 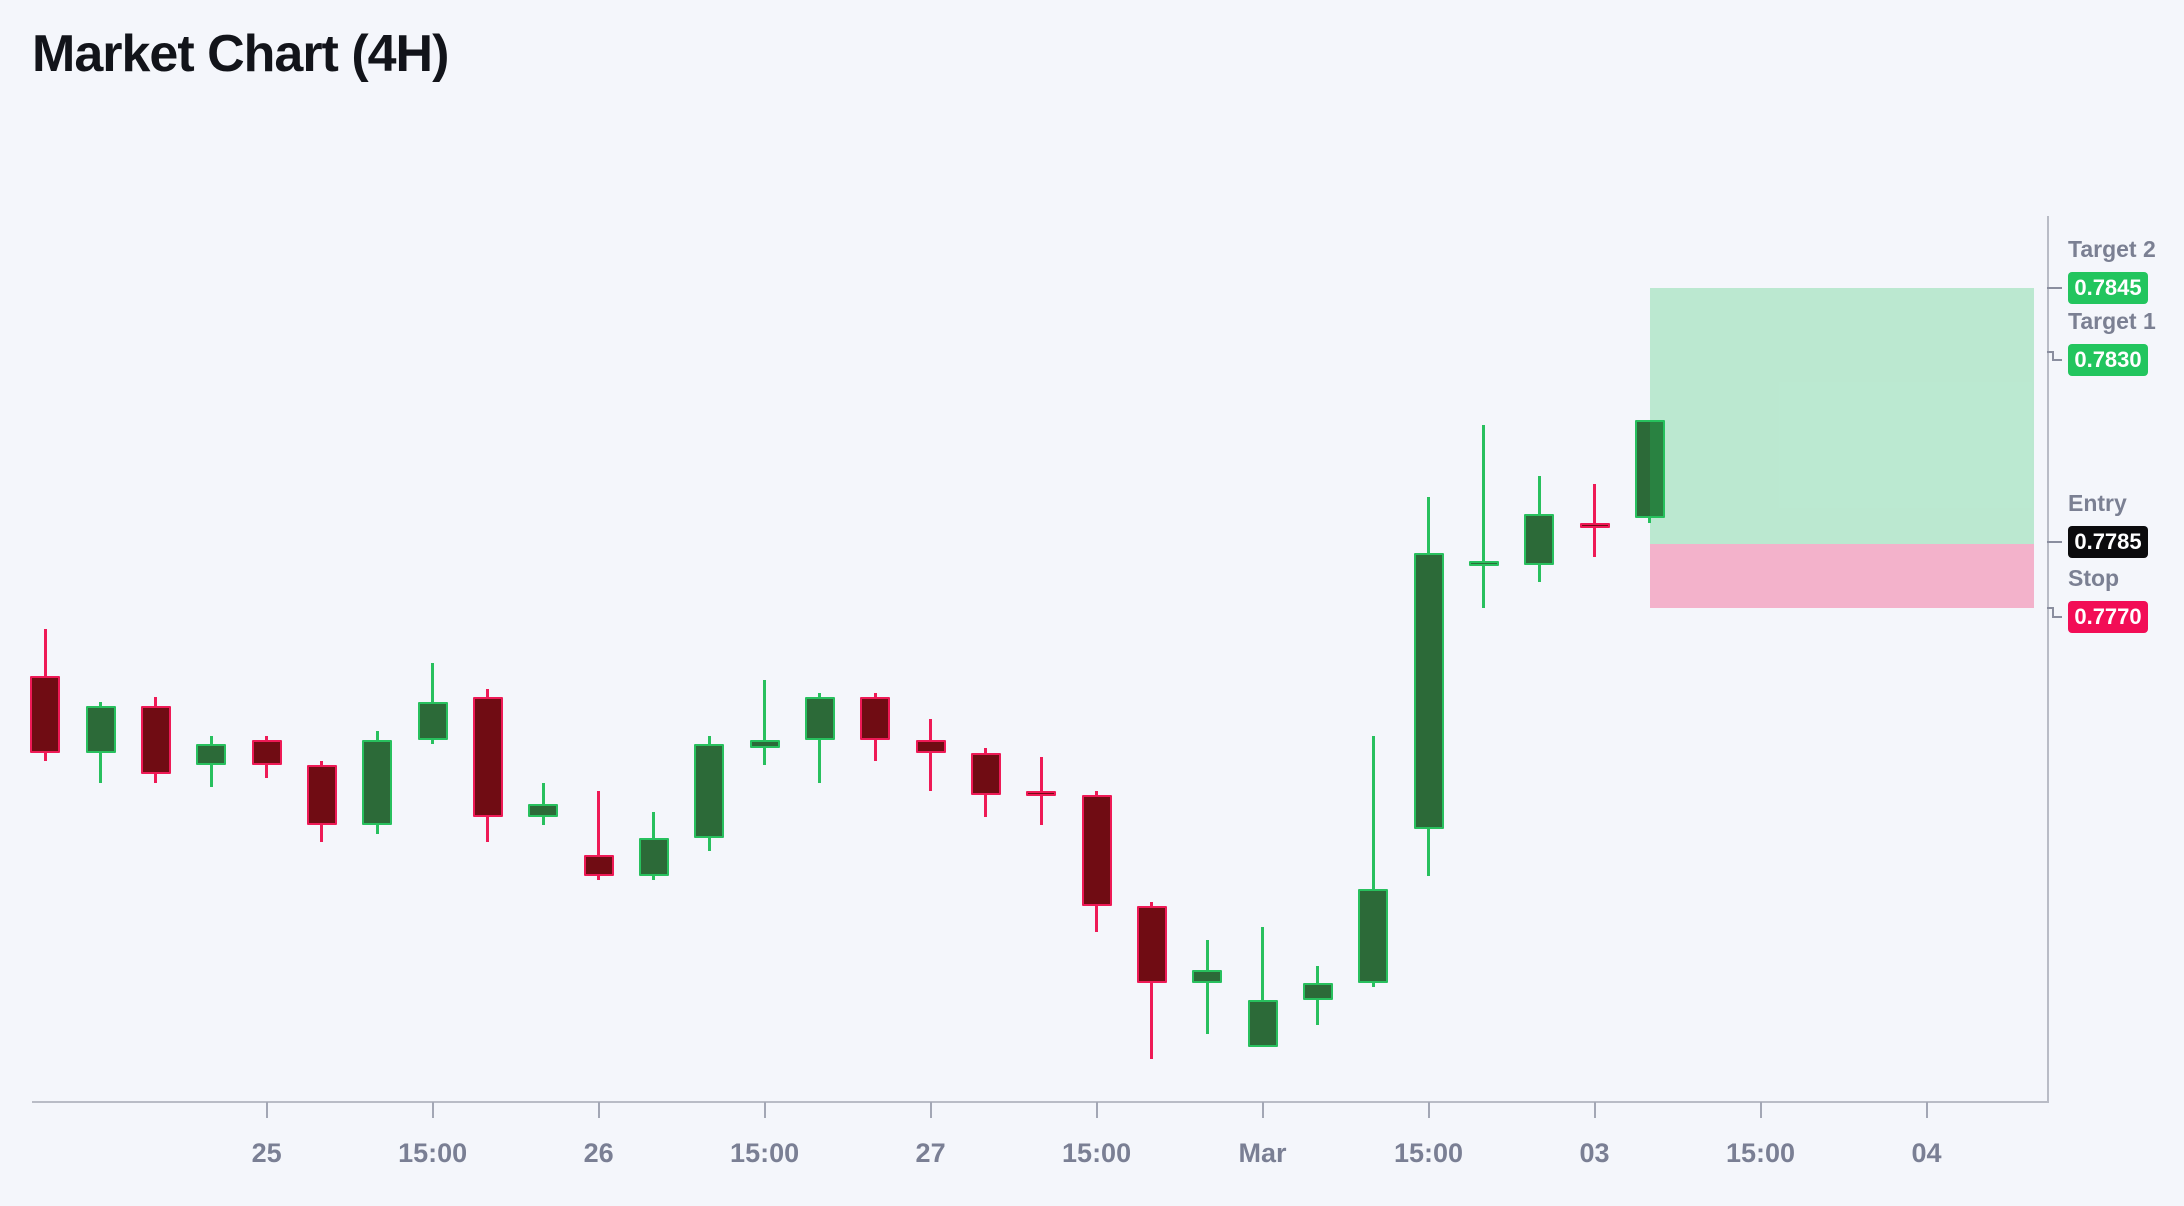 I want to click on stop-label: Stop, so click(x=2094, y=577).